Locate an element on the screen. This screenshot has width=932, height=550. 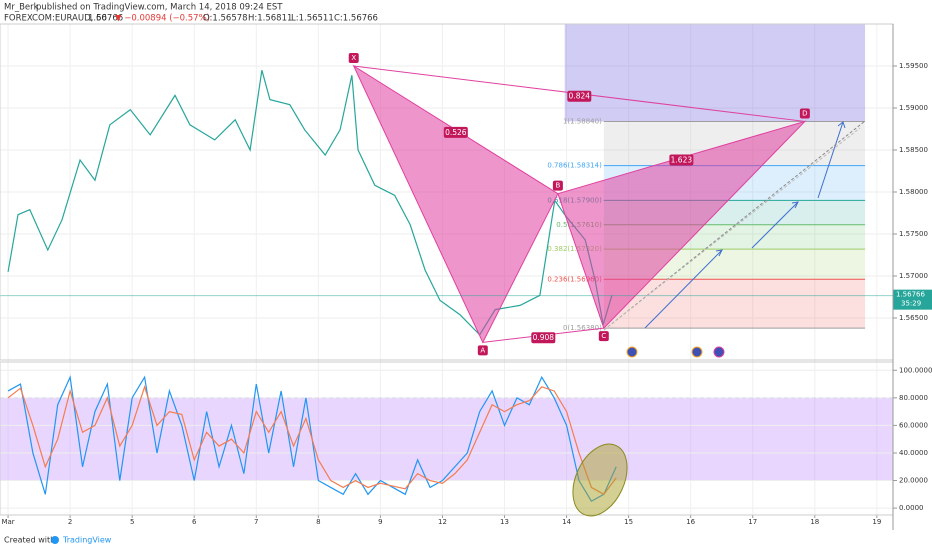
fib-label: 0.786(1.58314) is located at coordinates (574, 166).